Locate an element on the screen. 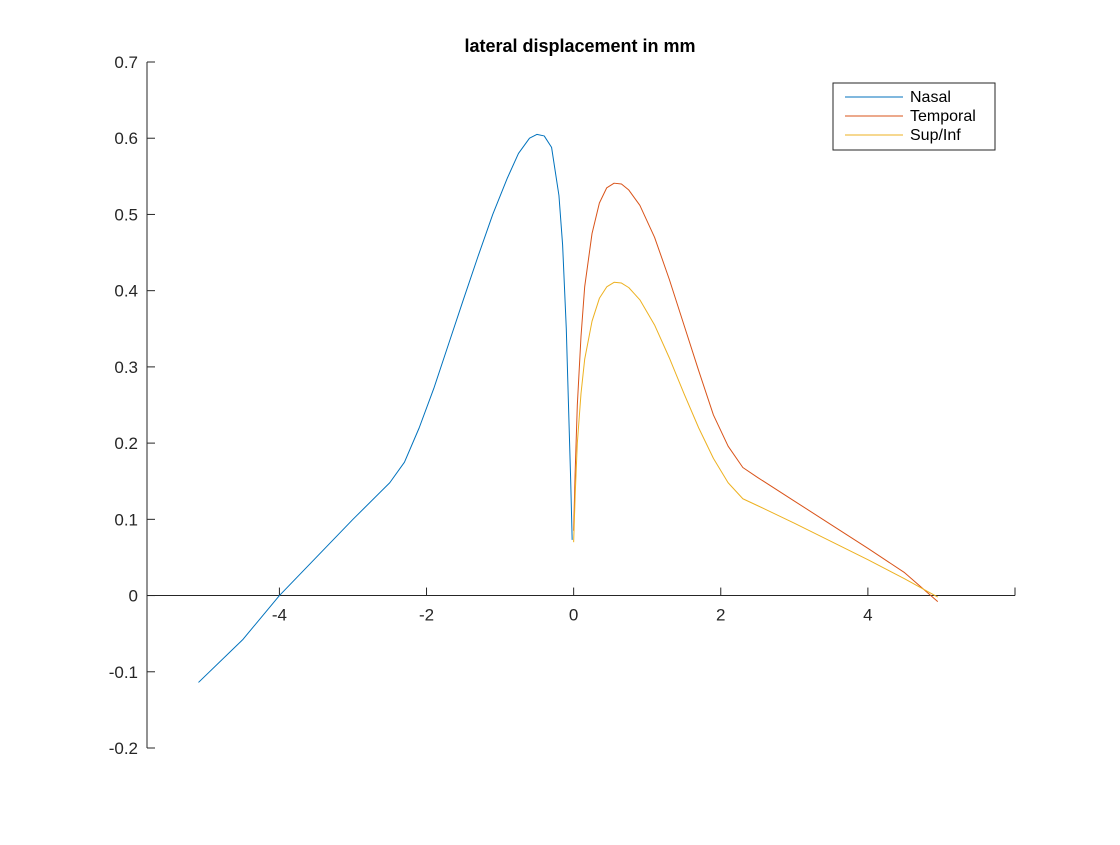  legend: Nasal Temporal Sup/Inf is located at coordinates (914, 116).